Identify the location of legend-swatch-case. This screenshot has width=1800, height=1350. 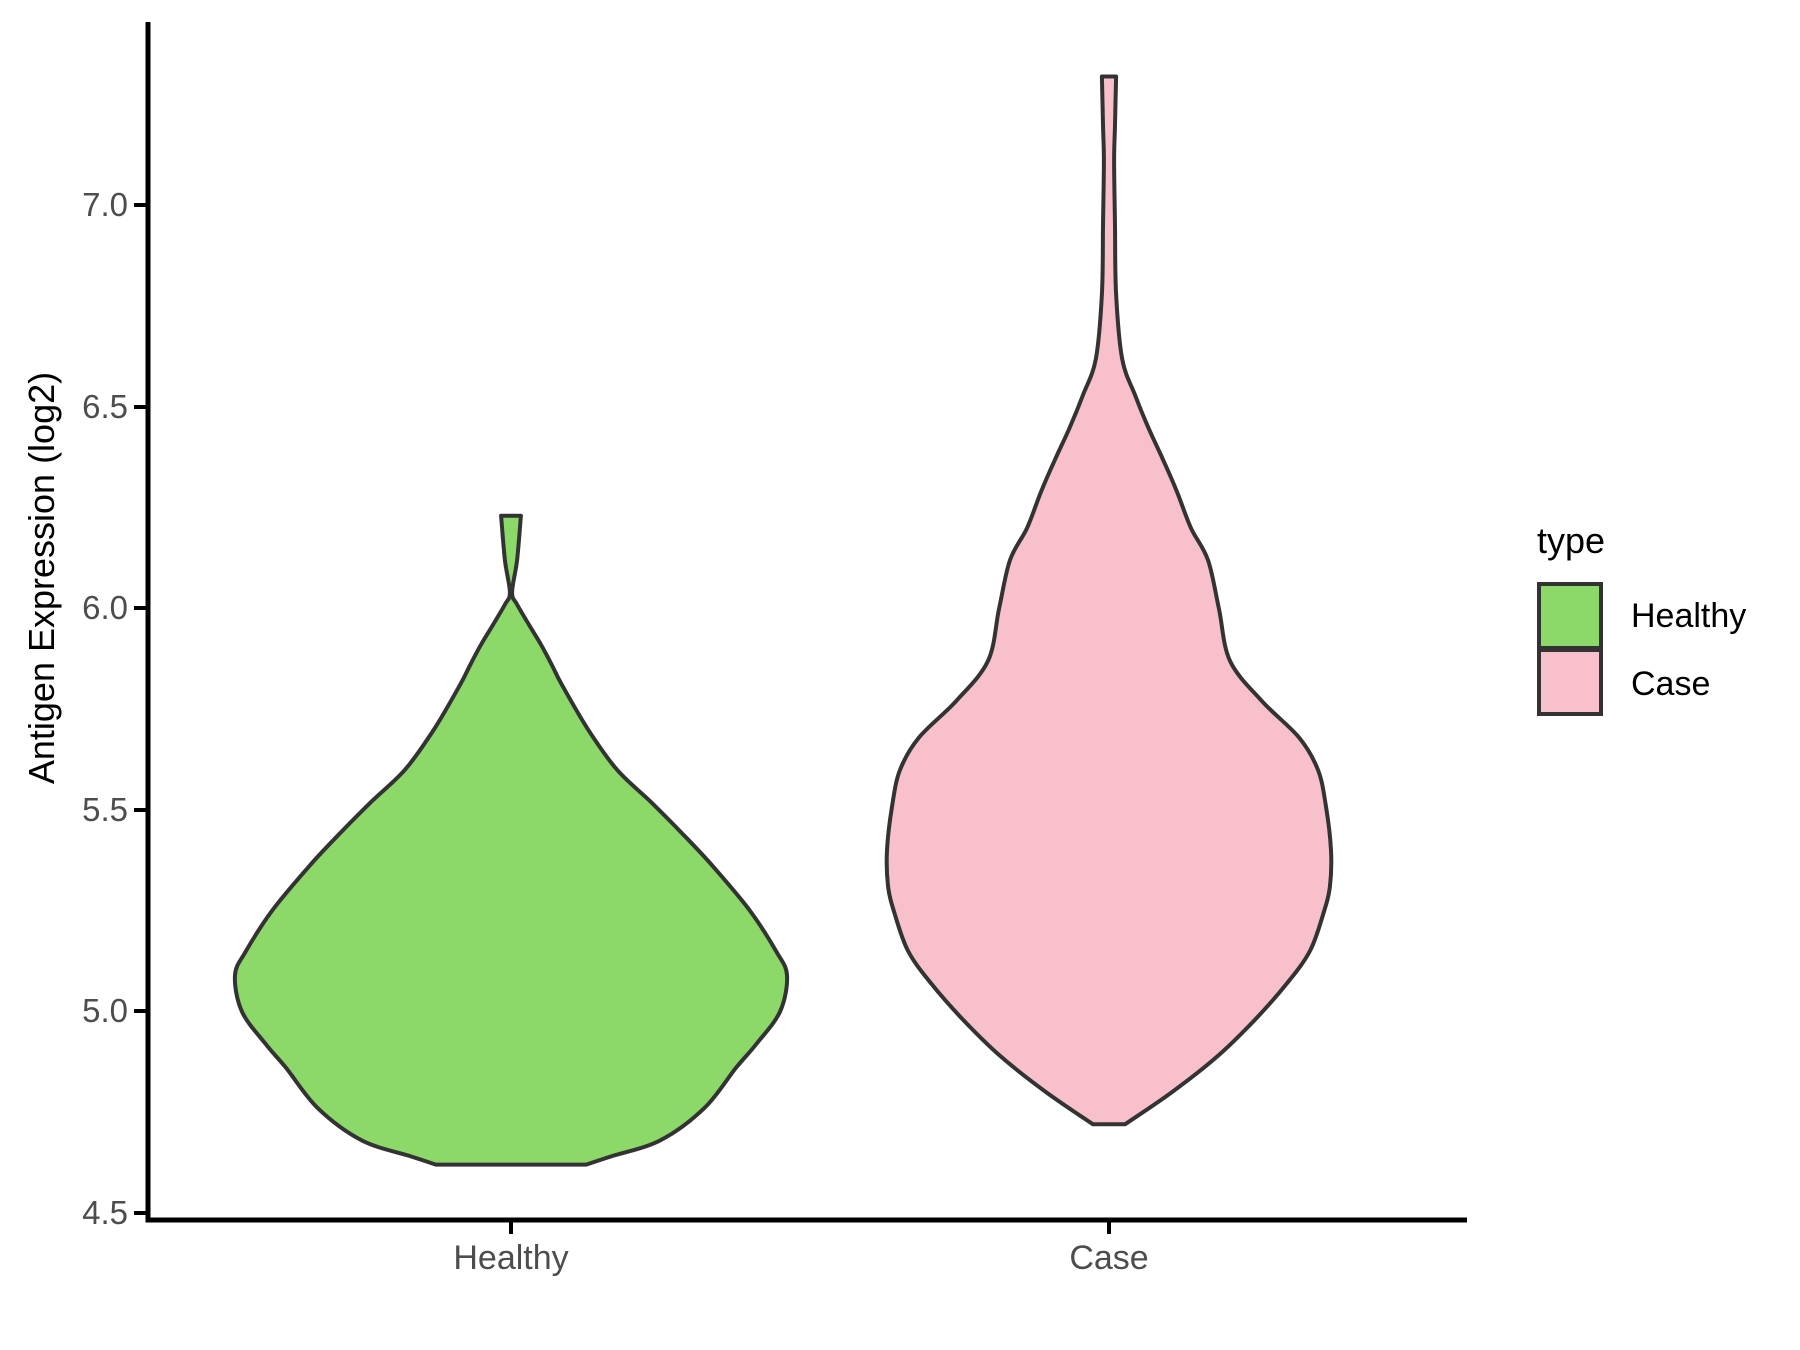
(1570, 682).